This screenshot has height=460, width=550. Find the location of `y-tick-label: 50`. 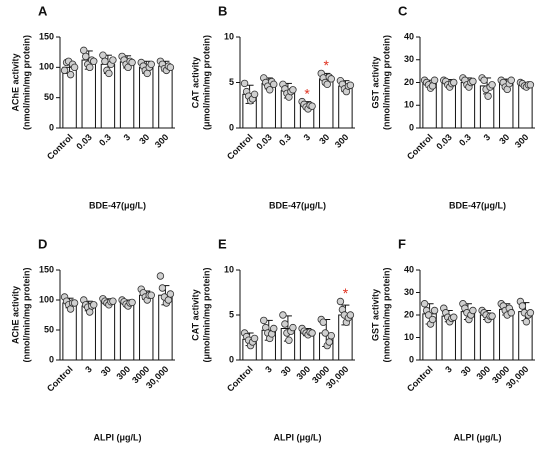

y-tick-label: 50 is located at coordinates (49, 329).